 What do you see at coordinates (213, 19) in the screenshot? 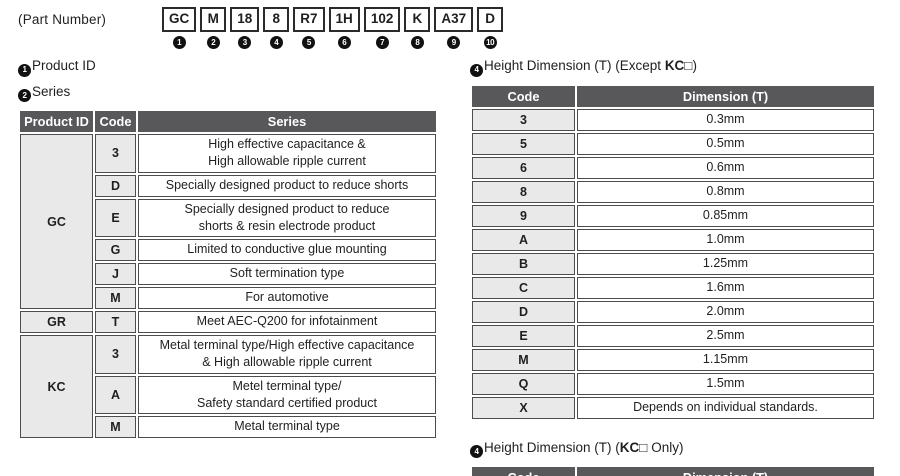
I see `part-number-box: M` at bounding box center [213, 19].